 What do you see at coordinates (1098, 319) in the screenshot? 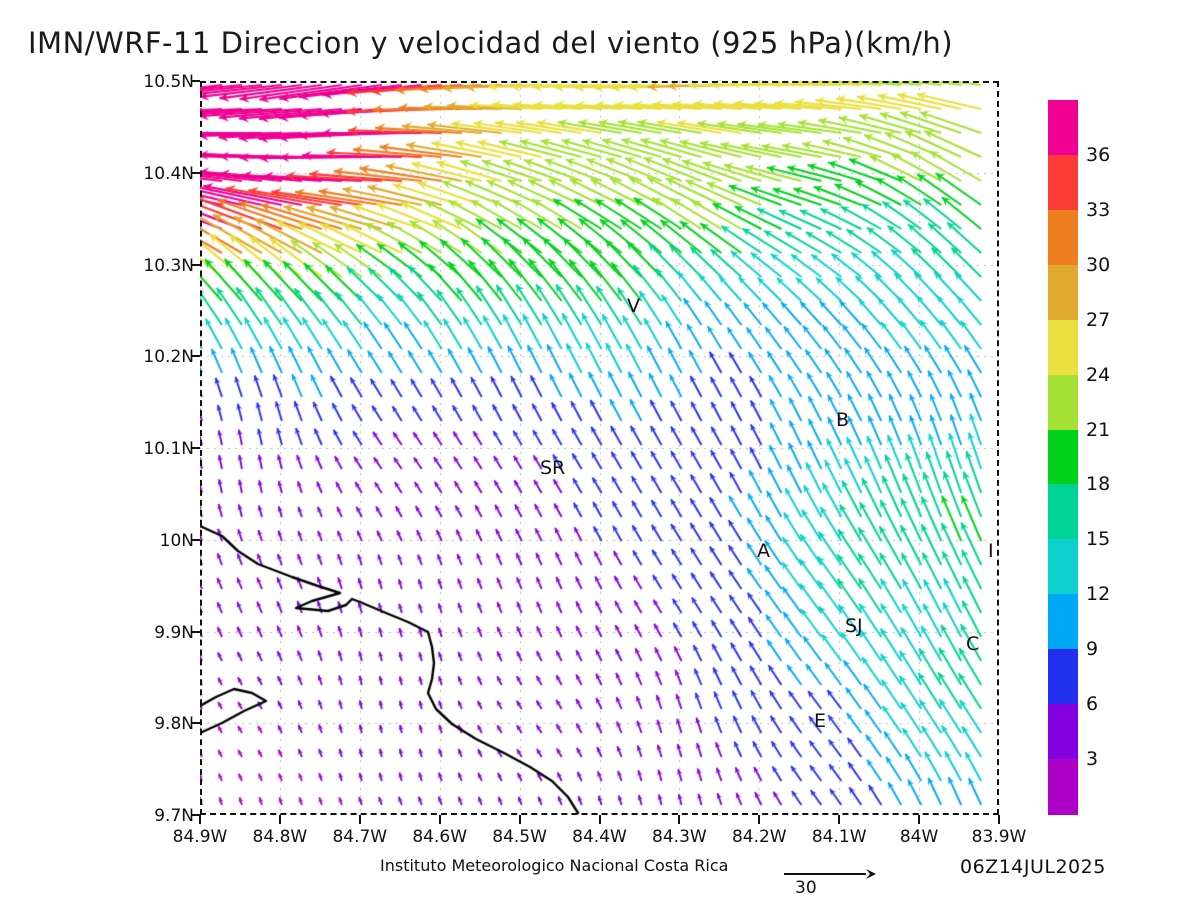
I see `colorbar-tick-label: 27` at bounding box center [1098, 319].